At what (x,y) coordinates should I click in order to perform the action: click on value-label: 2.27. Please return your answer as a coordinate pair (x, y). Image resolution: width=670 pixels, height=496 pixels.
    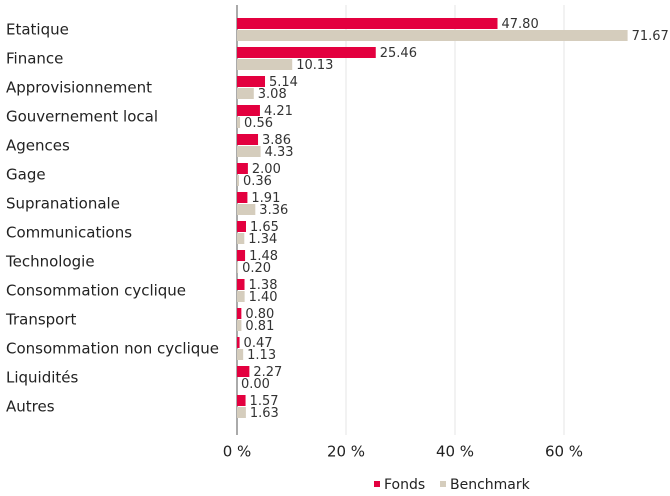
    Looking at the image, I should click on (267, 372).